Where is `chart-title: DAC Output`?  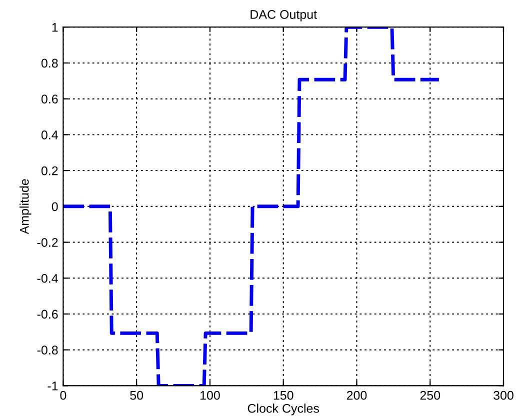 chart-title: DAC Output is located at coordinates (283, 16).